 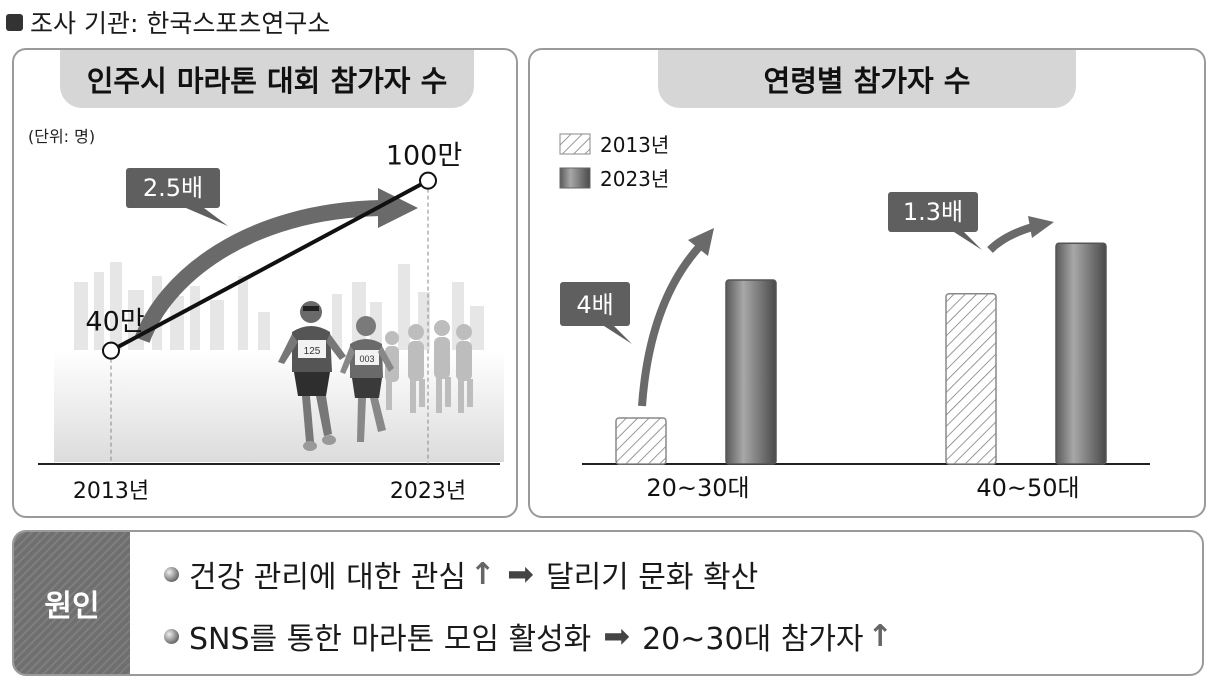 I want to click on growth-callout-20-30: 4배, so click(x=596, y=313).